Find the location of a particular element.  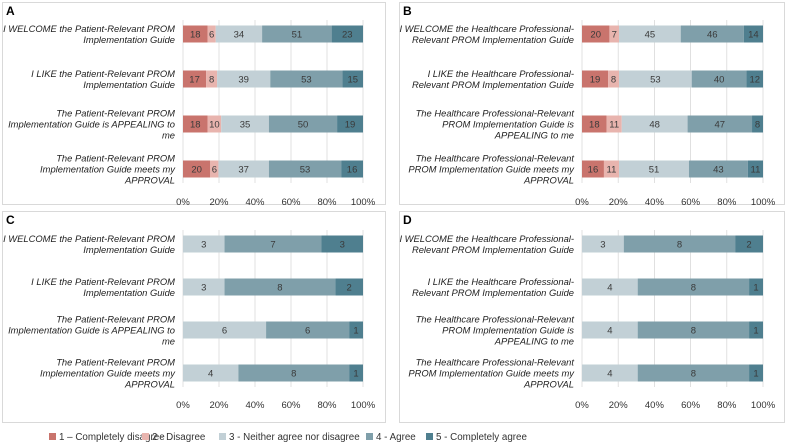

panel-a-data-label: 10 is located at coordinates (214, 125).